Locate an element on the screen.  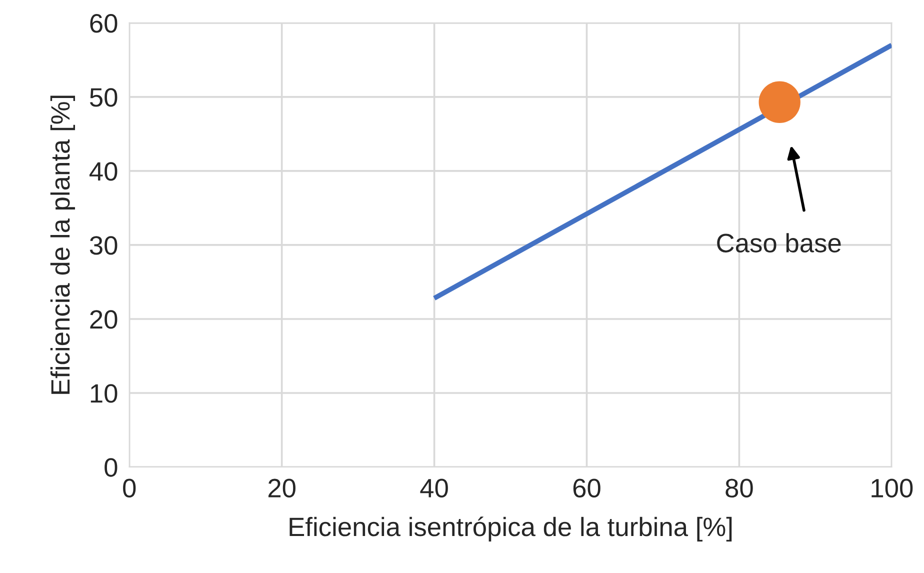
y-tick-label: 40 is located at coordinates (104, 171).